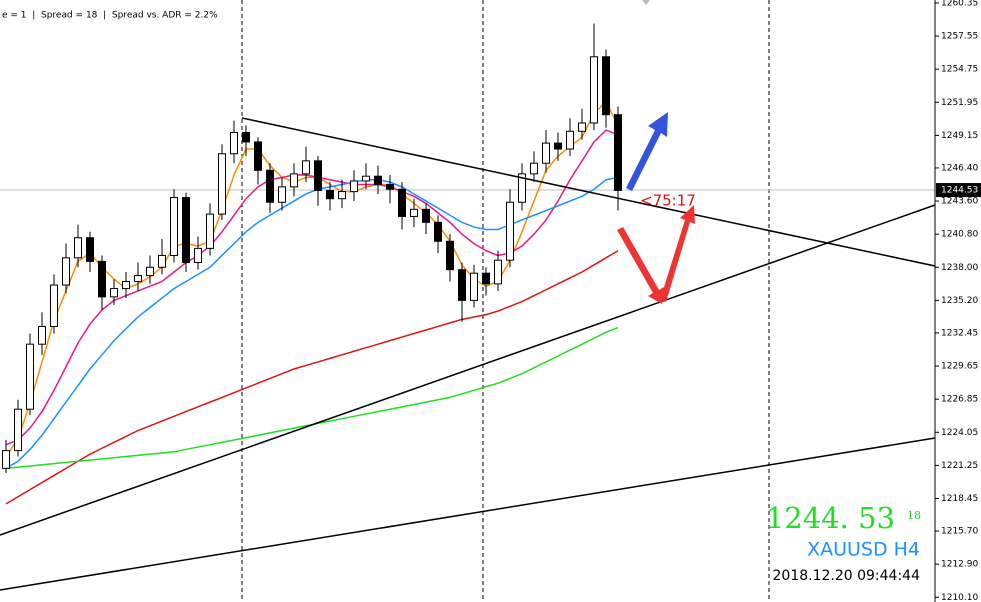 Image resolution: width=981 pixels, height=602 pixels. I want to click on y-tick-label: 1260.35, so click(959, 4).